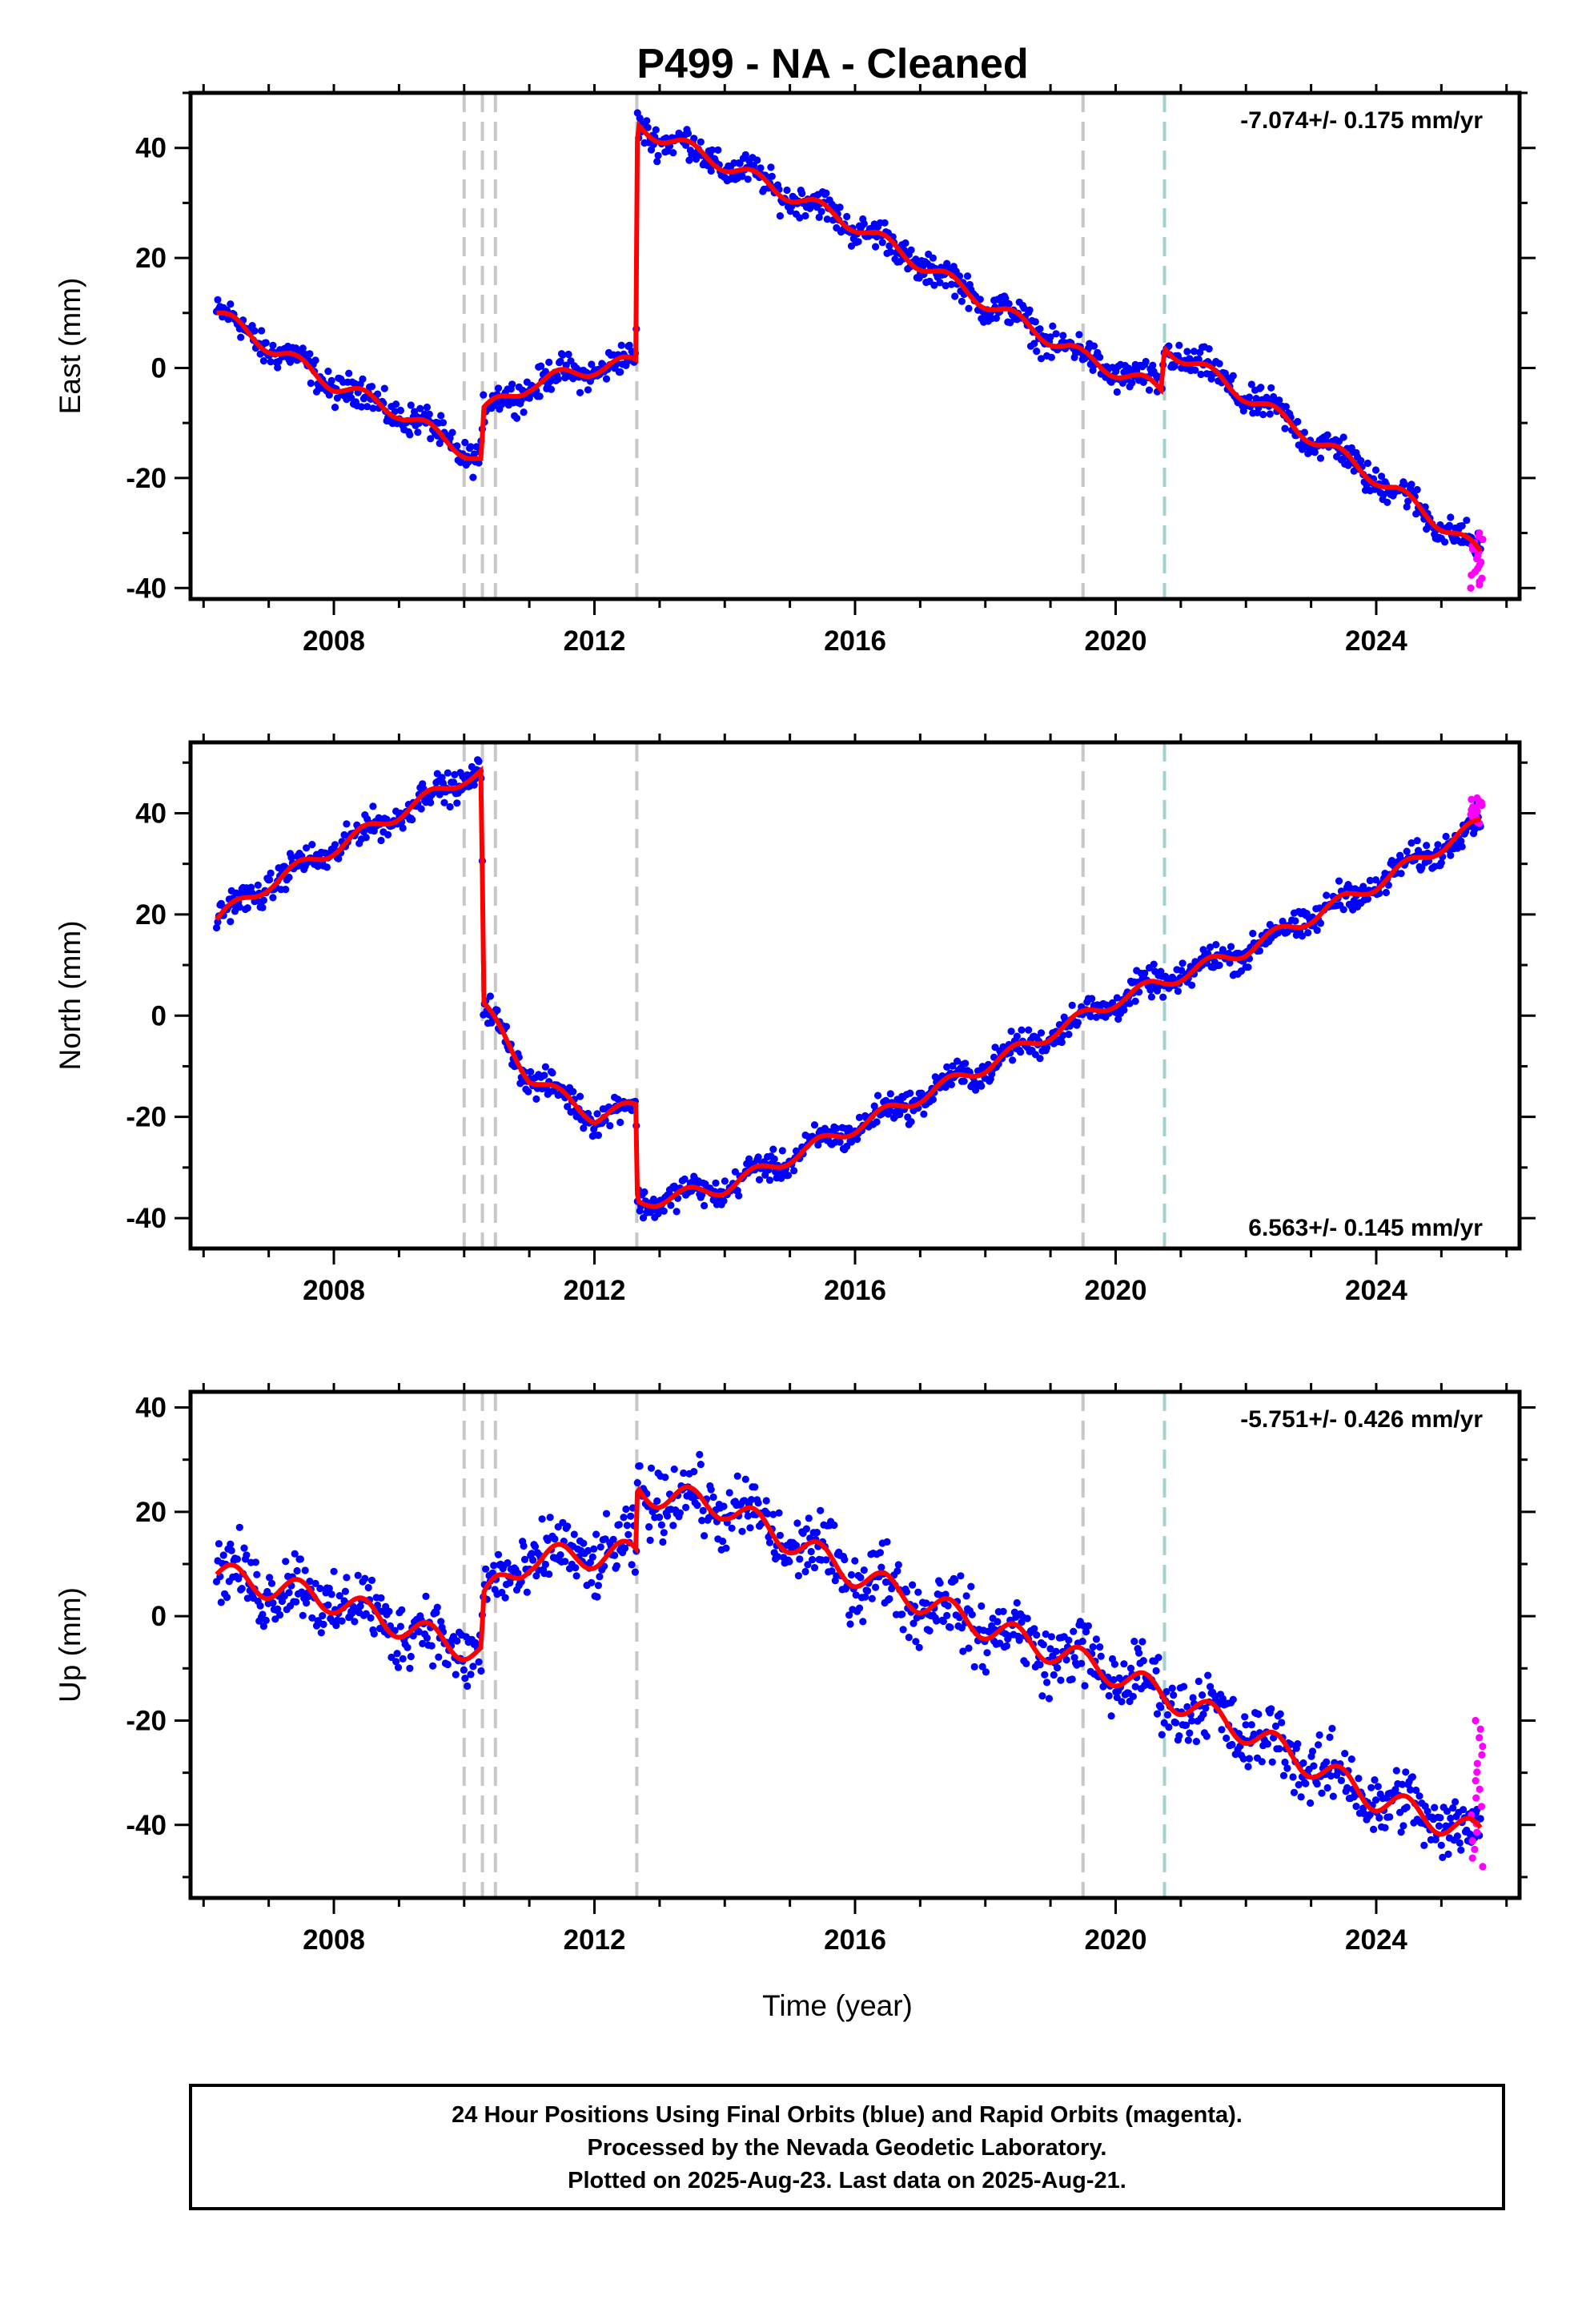 This screenshot has height=2324, width=1582. I want to click on rapid-orbit-points, so click(1477, 1793).